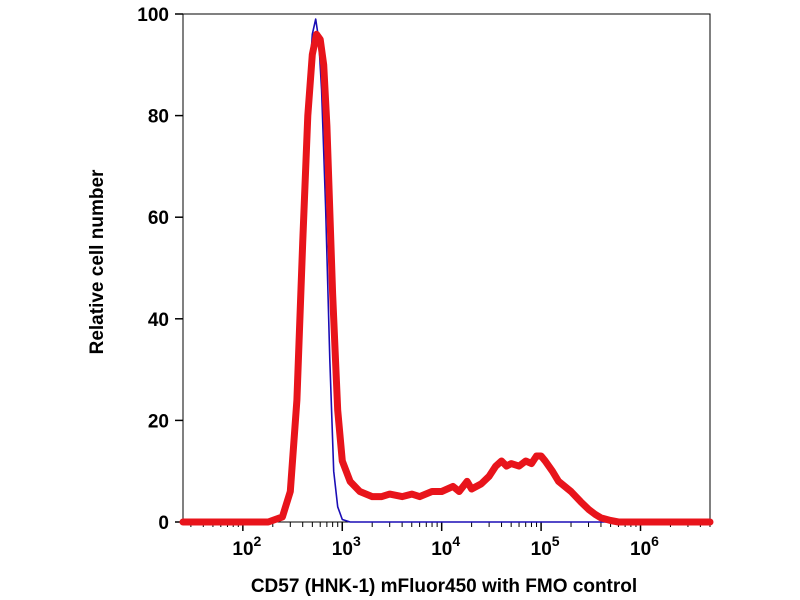  I want to click on x-axis: 10² 10³ 10⁴ 10⁵ 10⁶, so click(450, 541).